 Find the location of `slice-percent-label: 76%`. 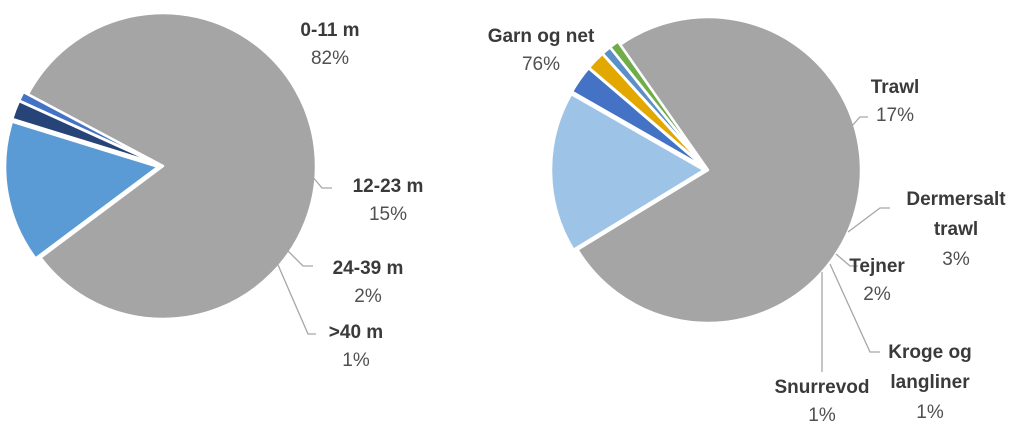

slice-percent-label: 76% is located at coordinates (541, 64).